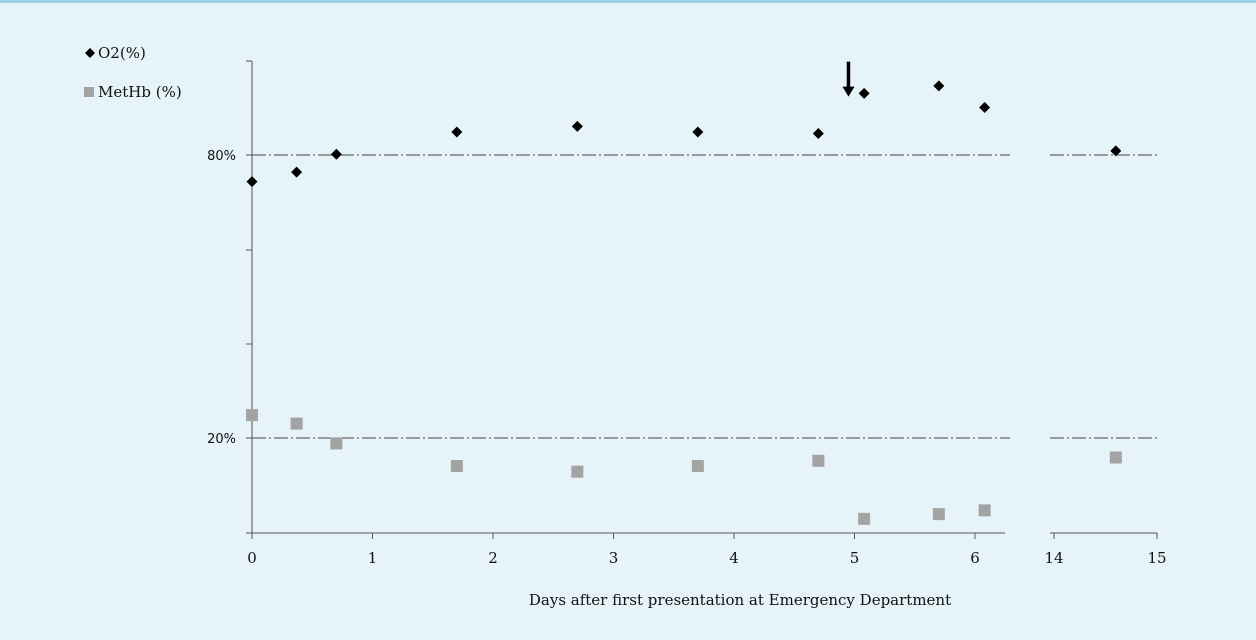 The width and height of the screenshot is (1256, 640). Describe the element at coordinates (140, 92) in the screenshot. I see `legend-label-methb: MetHb (%)` at that location.